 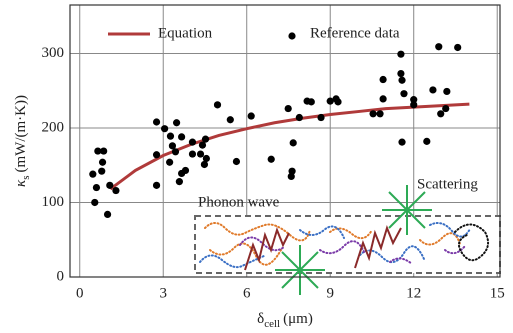 What do you see at coordinates (239, 202) in the screenshot?
I see `annotation: Phonon wave` at bounding box center [239, 202].